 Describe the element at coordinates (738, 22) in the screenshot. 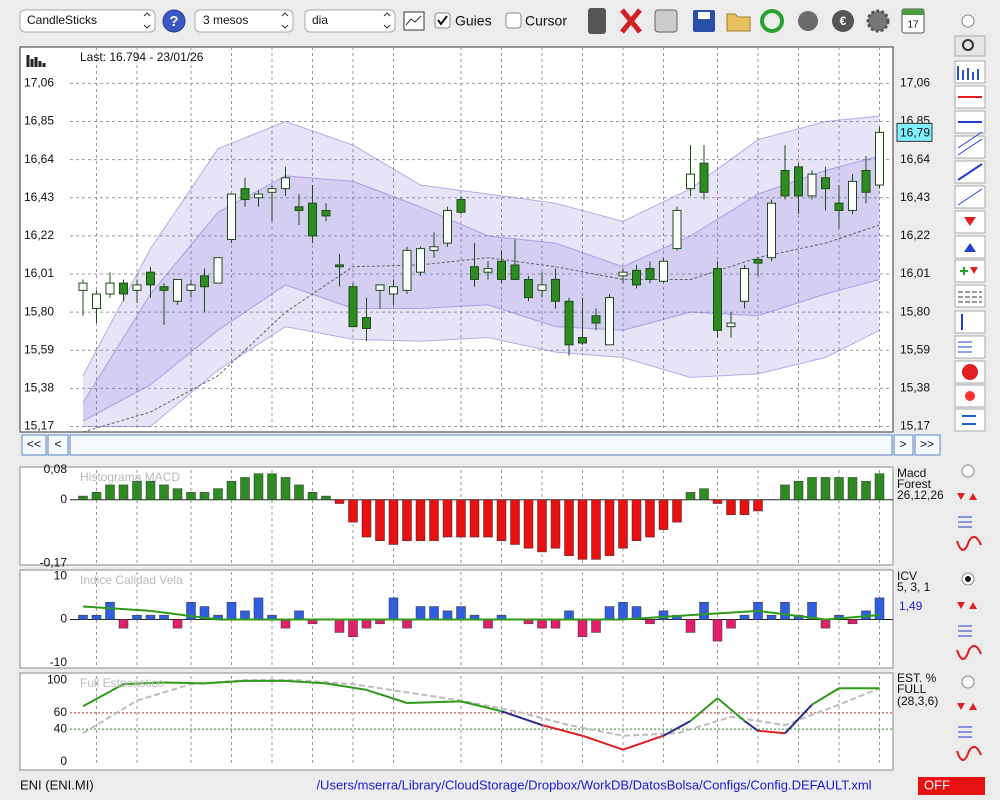

I see `open-icon` at that location.